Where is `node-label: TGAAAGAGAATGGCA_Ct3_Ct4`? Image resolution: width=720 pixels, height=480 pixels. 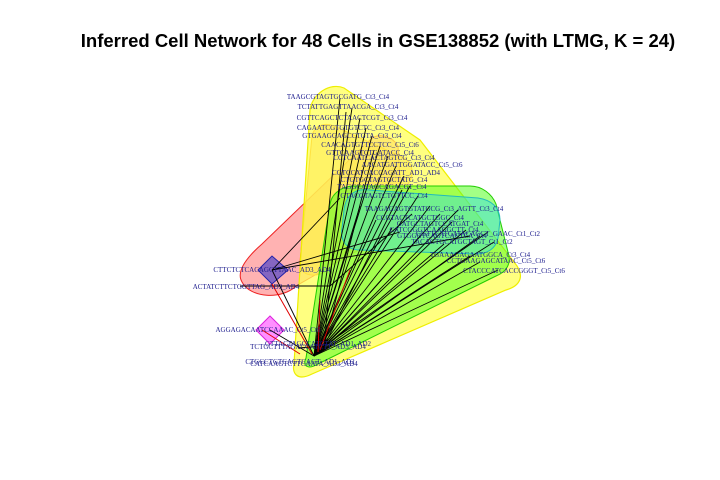
node-label: TGAAAGAGAATGGCA_Ct3_Ct4 is located at coordinates (480, 255).